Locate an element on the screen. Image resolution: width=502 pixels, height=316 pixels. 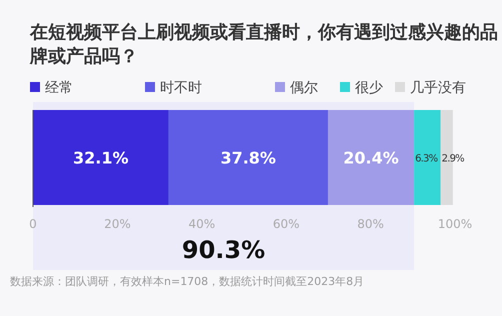
x-tick-label: 100% is located at coordinates (455, 224).